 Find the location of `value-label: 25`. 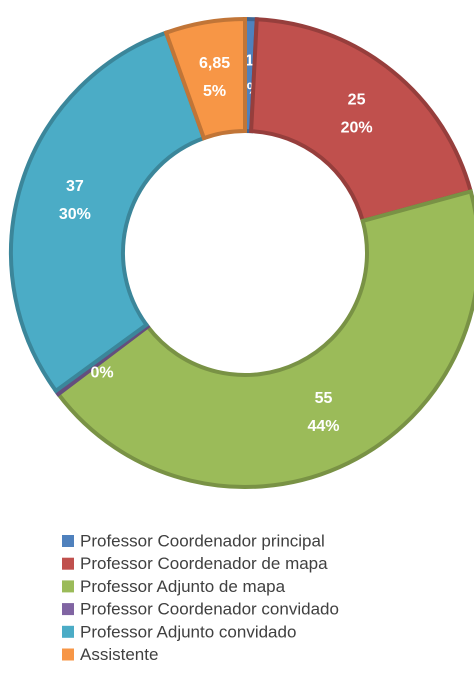

value-label: 25 is located at coordinates (357, 100).